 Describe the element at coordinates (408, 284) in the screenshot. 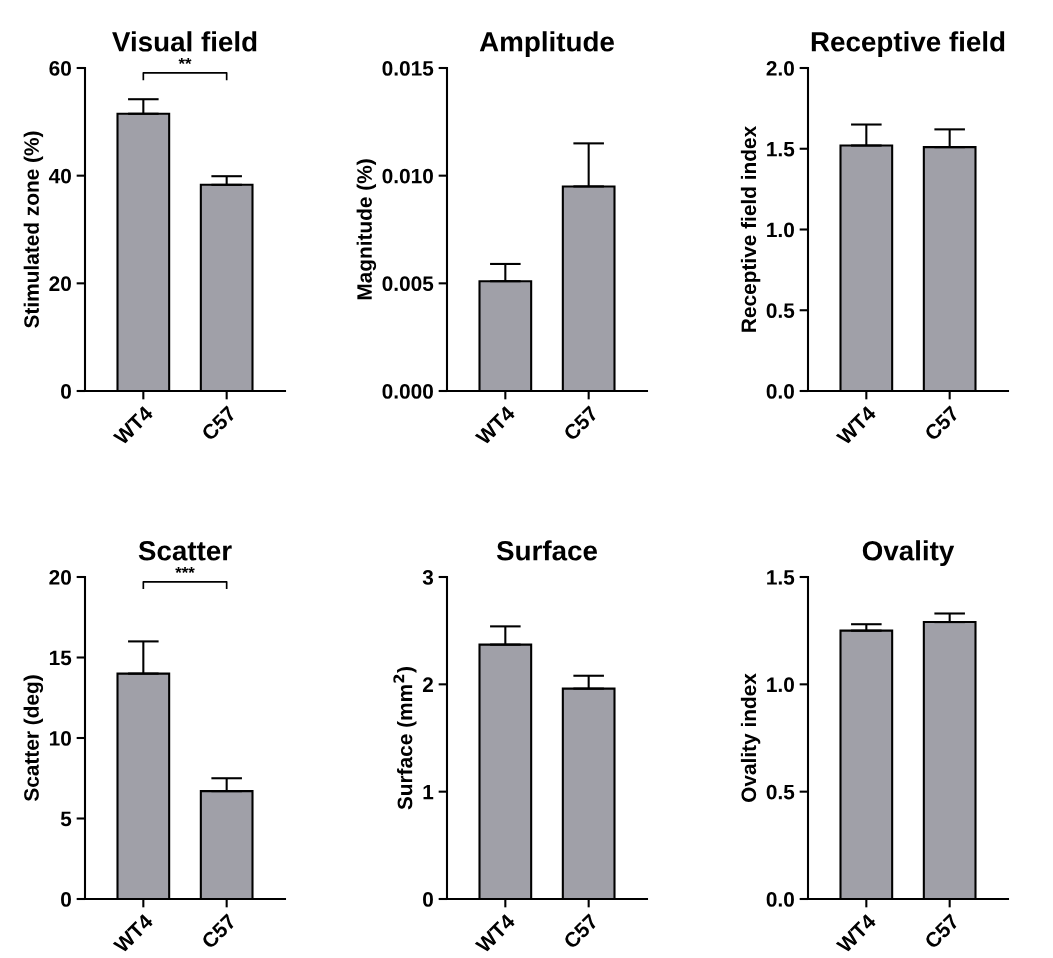

I see `y-tick-label: 0.005` at that location.